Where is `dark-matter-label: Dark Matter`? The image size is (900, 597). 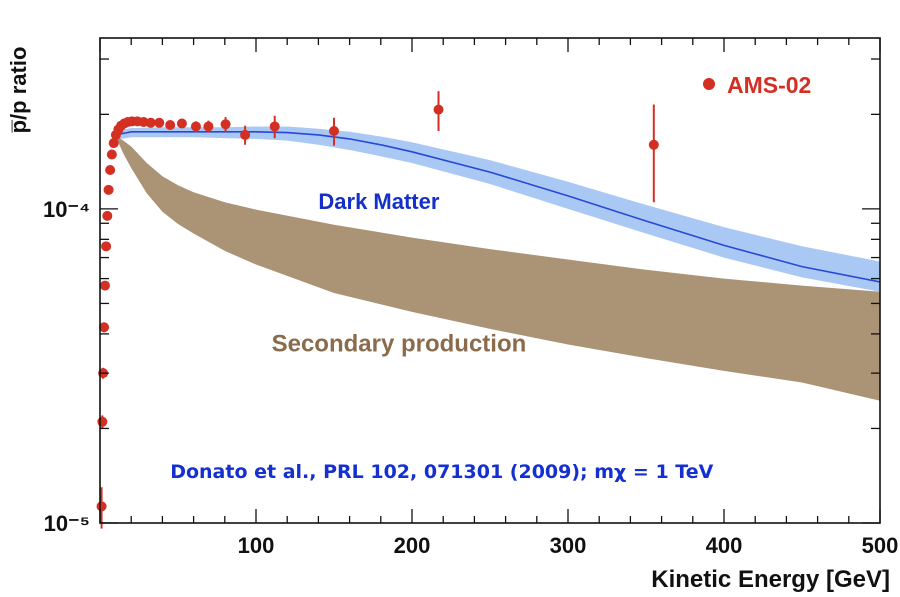
dark-matter-label: Dark Matter is located at coordinates (378, 201).